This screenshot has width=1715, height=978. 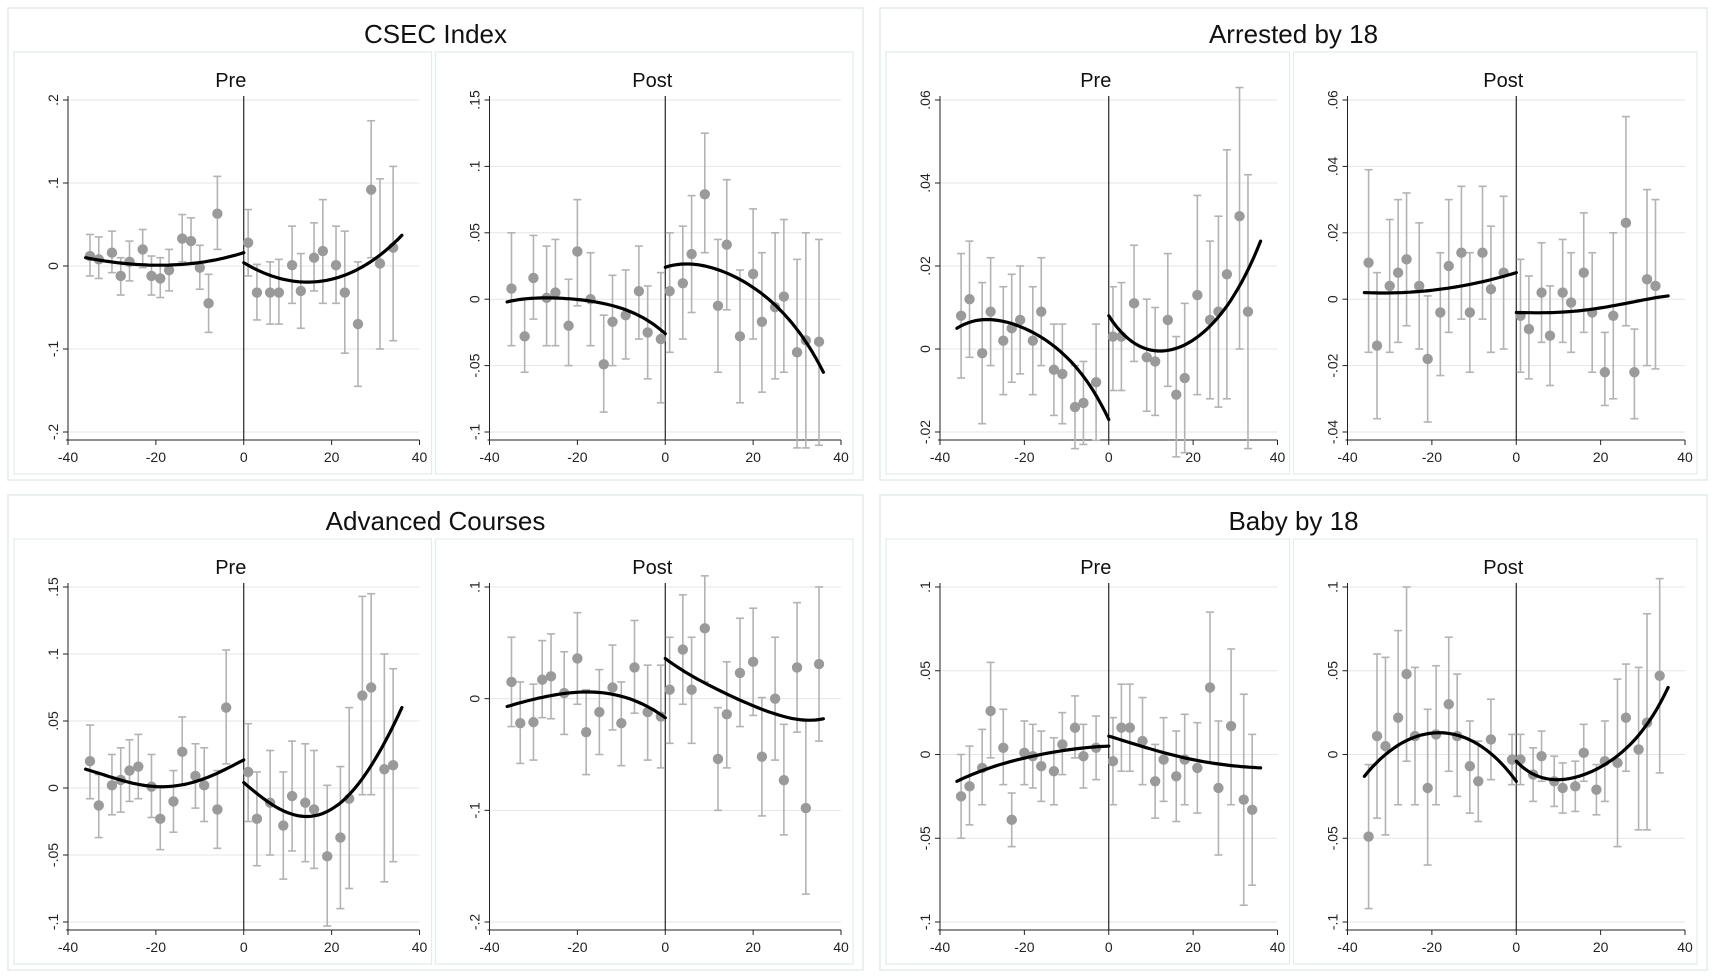 What do you see at coordinates (475, 922) in the screenshot?
I see `y-tick-label: -.2` at bounding box center [475, 922].